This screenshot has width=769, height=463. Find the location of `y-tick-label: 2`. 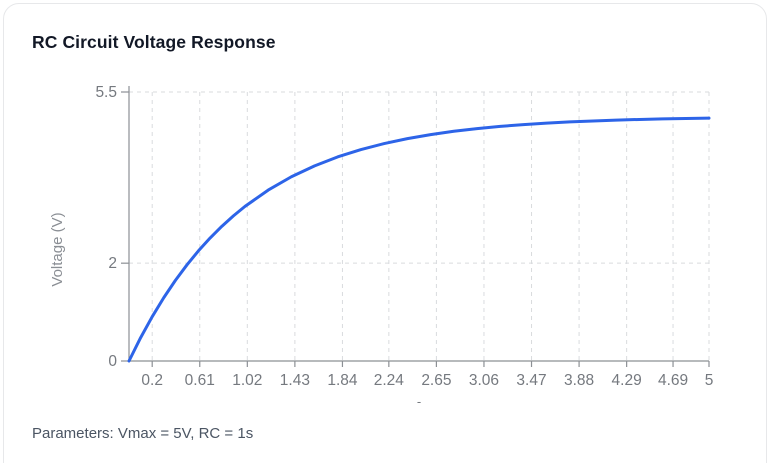

y-tick-label: 2 is located at coordinates (112, 263).